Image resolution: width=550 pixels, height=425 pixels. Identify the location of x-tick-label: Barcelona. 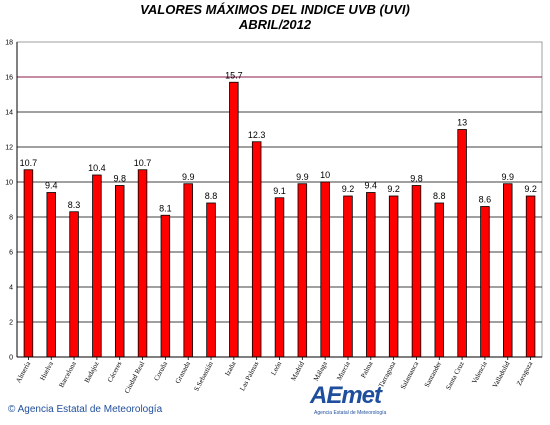
(67, 374).